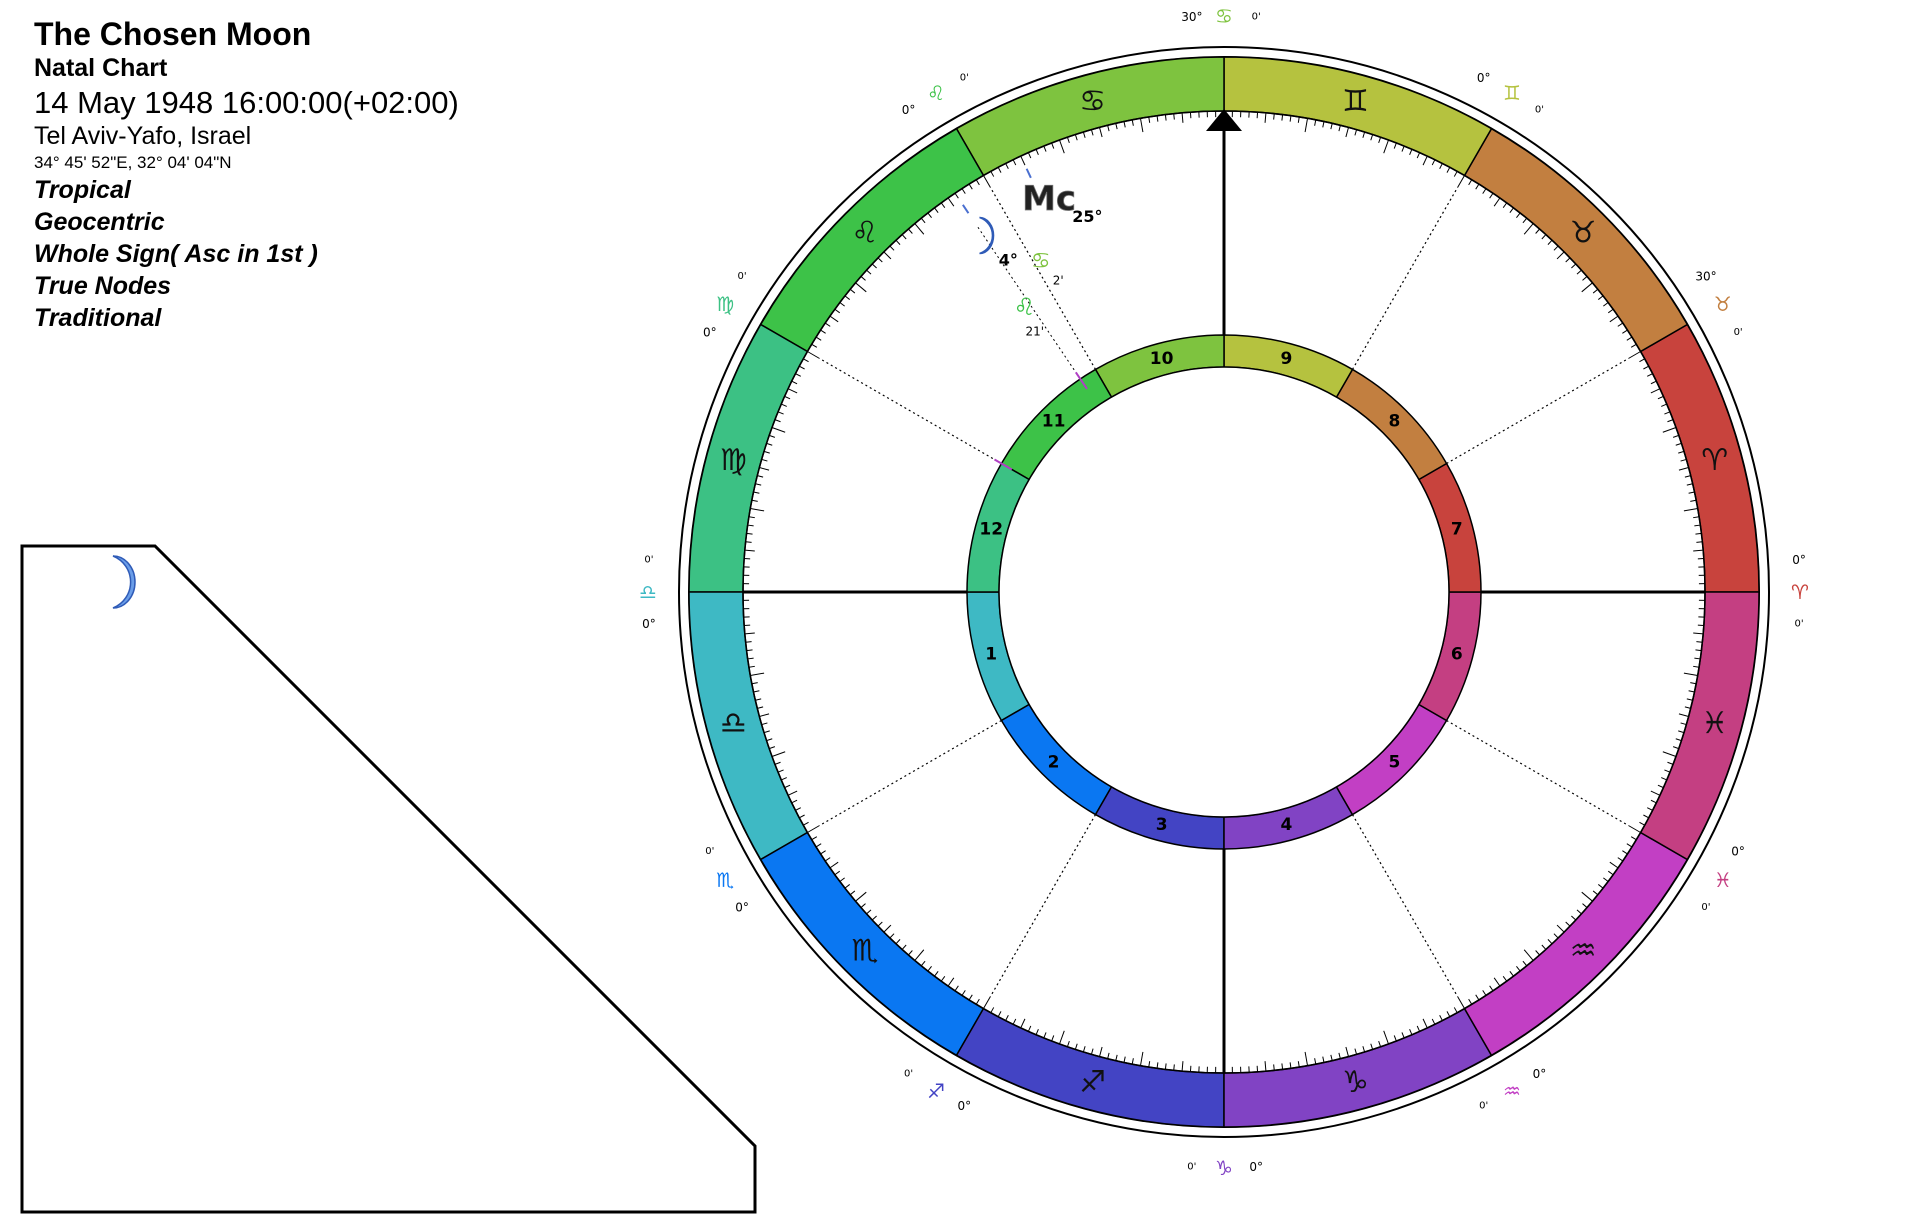 This screenshot has height=1228, width=1920. What do you see at coordinates (1512, 1091) in the screenshot?
I see `cusp-sign-glyph: ♒` at bounding box center [1512, 1091].